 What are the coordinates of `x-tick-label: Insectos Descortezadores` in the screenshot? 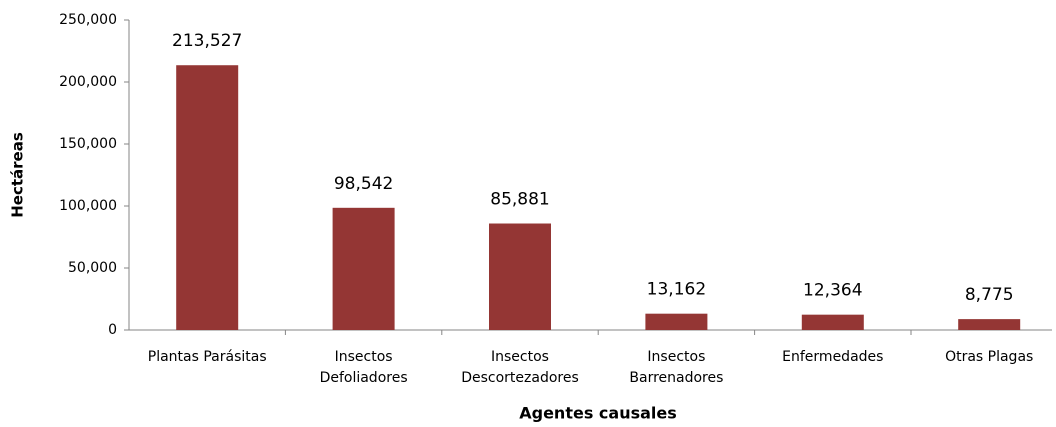 It's located at (520, 367).